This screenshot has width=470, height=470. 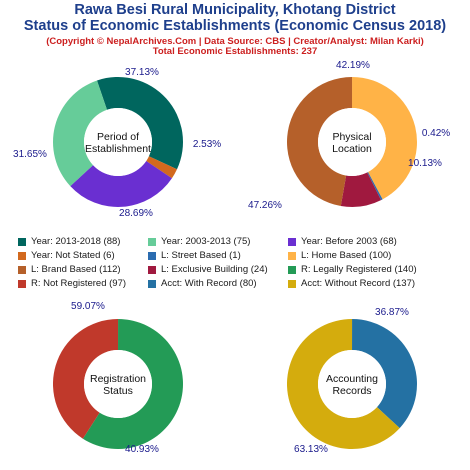 I want to click on legend-item: R: Legally Registered (140), so click(x=373, y=269).